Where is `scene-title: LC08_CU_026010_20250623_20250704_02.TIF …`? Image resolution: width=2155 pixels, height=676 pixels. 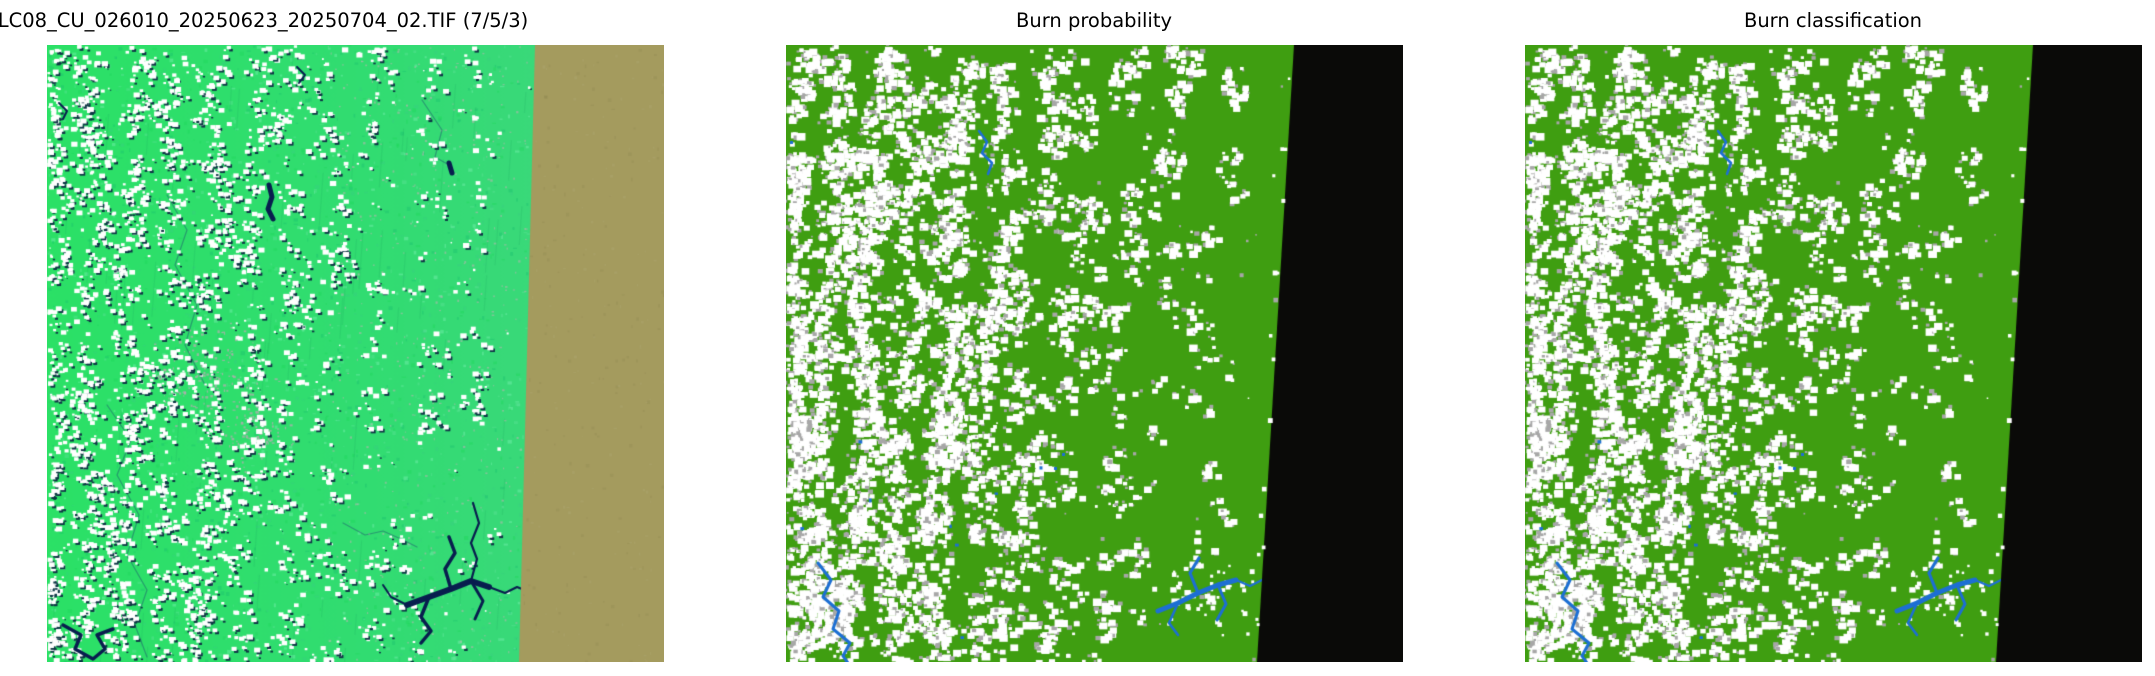 scene-title: LC08_CU_026010_20250623_20250704_02.TIF … is located at coordinates (264, 20).